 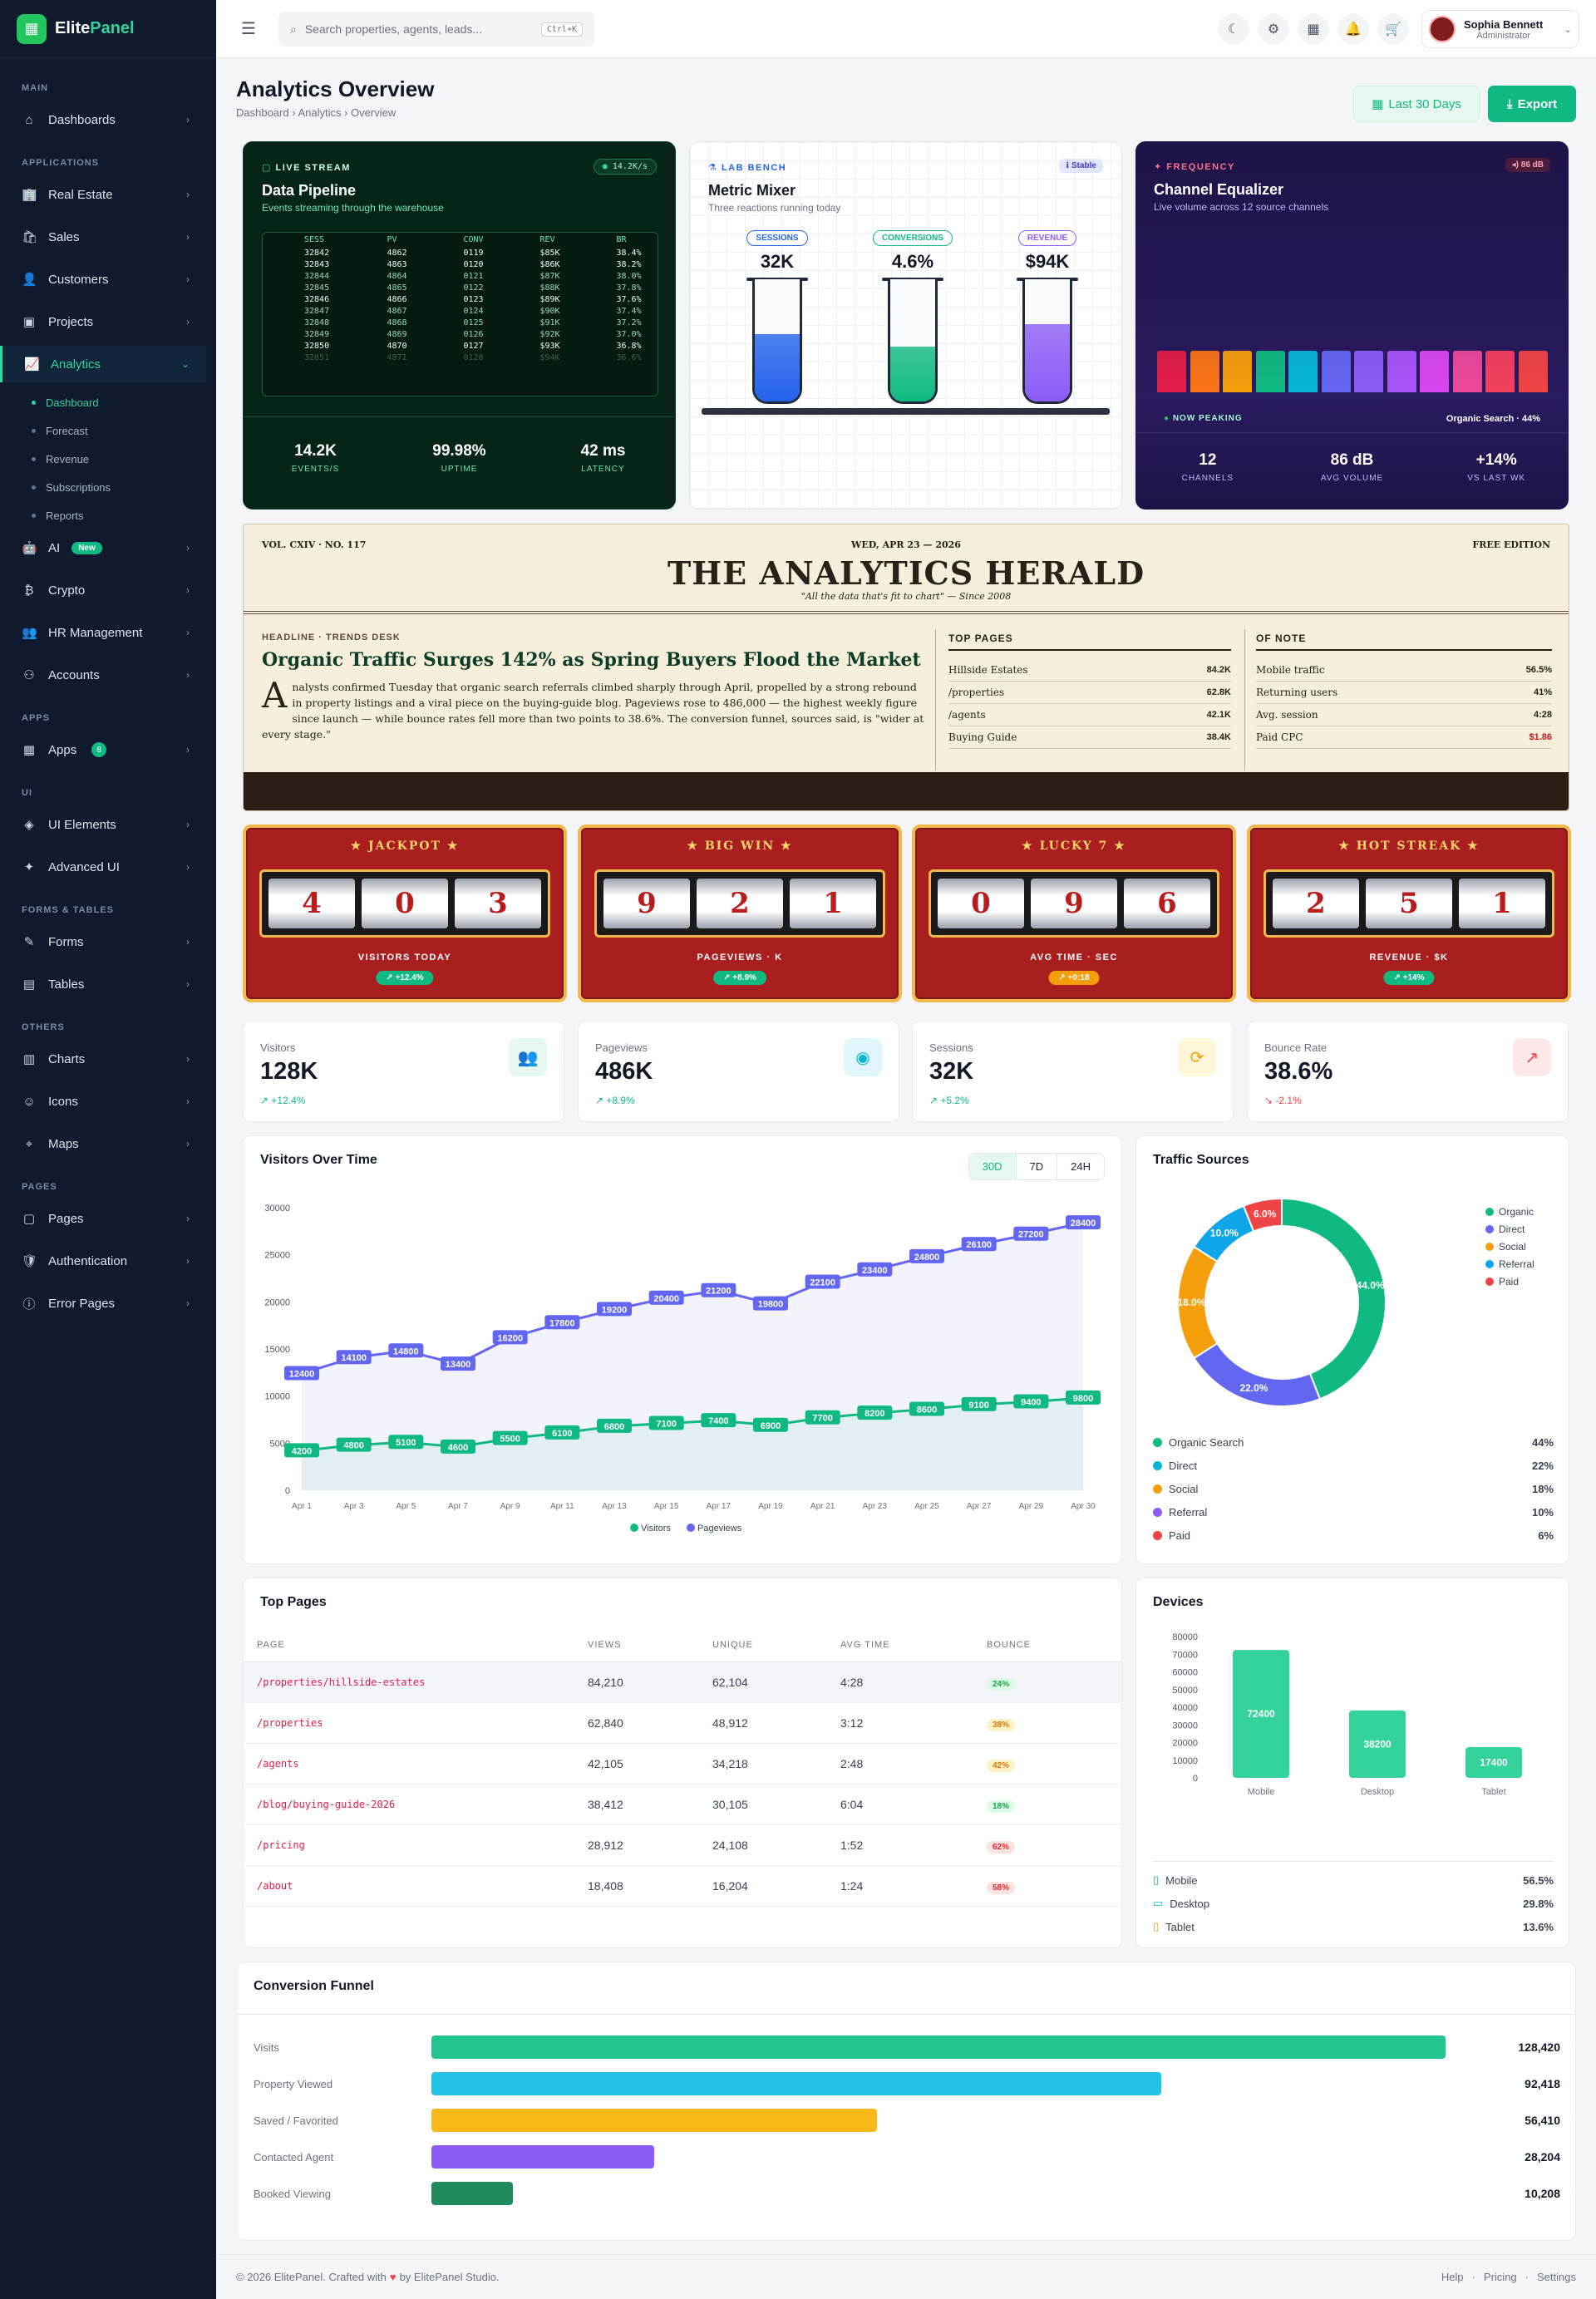 I want to click on sidebar-item-crypto: ₿ Crypto ›, so click(x=103, y=590).